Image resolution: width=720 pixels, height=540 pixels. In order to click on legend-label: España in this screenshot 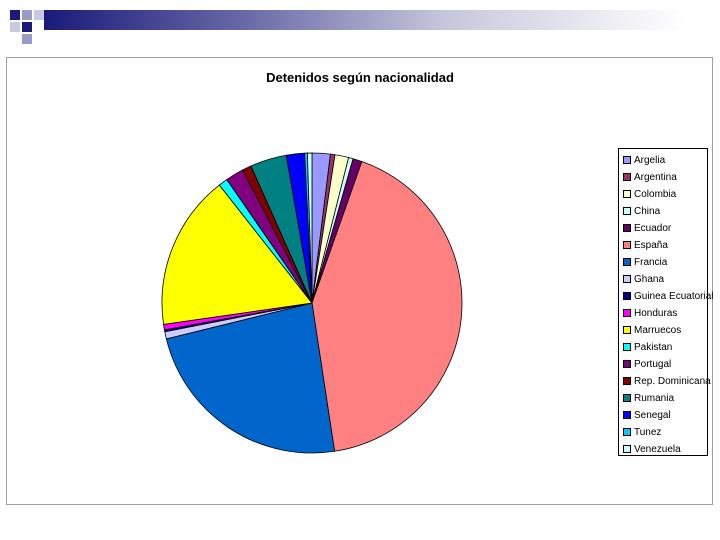, I will do `click(651, 245)`.